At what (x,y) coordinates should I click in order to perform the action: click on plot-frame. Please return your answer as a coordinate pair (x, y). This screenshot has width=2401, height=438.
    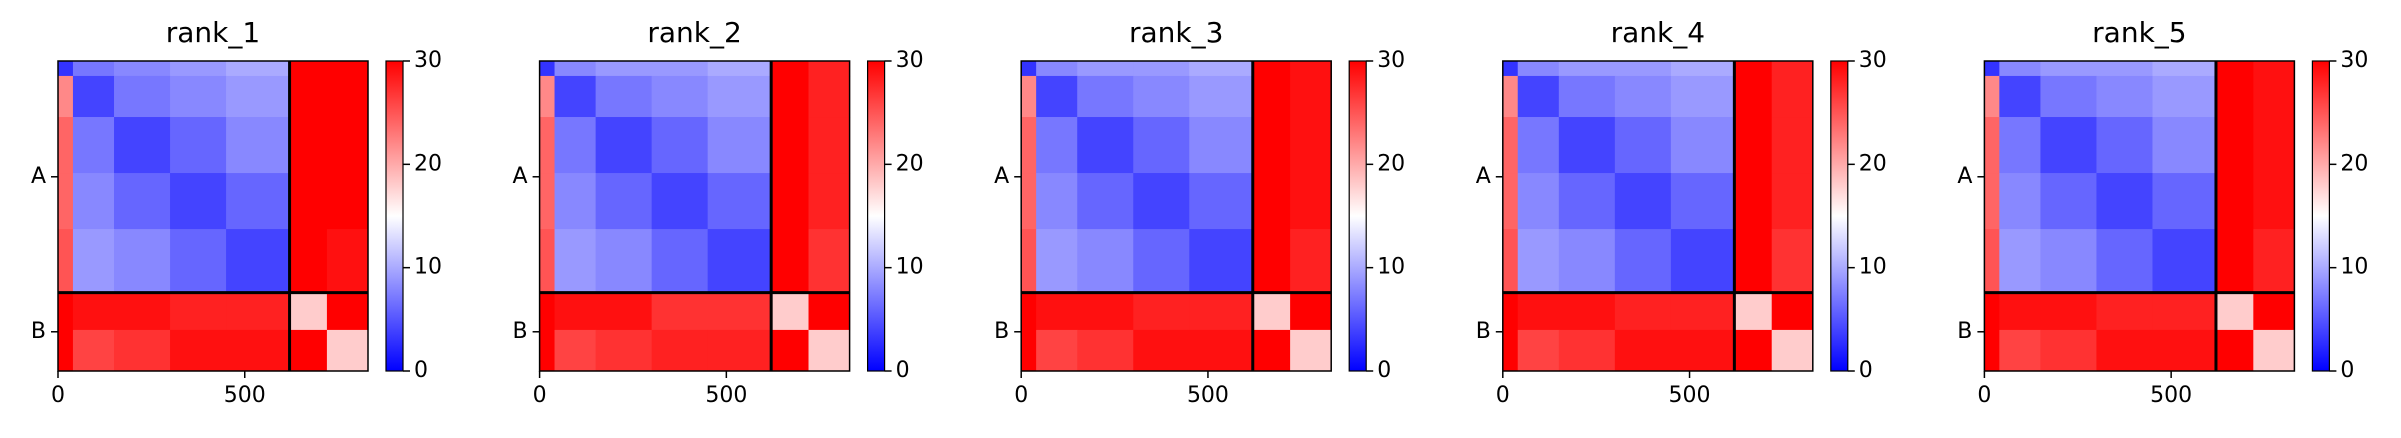
    Looking at the image, I should click on (2139, 216).